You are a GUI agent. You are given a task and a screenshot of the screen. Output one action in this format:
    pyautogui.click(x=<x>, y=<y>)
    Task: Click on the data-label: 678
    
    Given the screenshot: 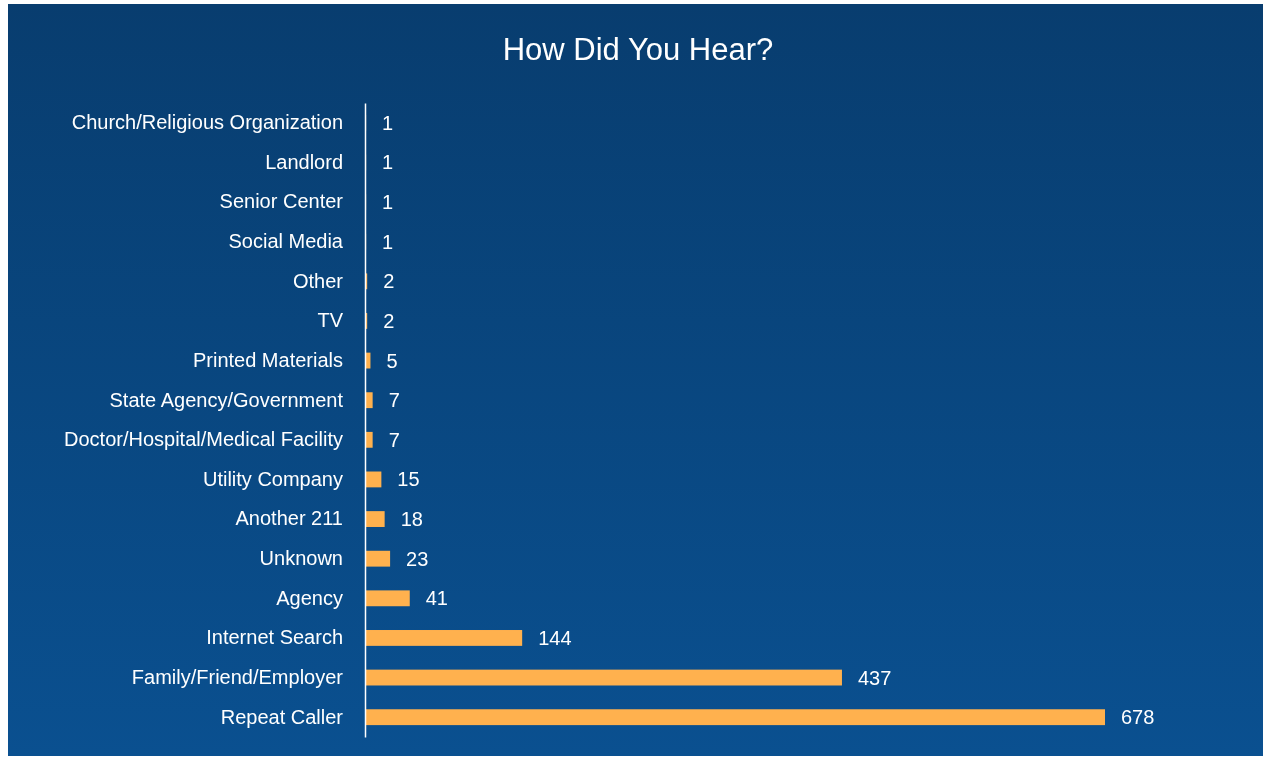 What is the action you would take?
    pyautogui.click(x=1138, y=717)
    